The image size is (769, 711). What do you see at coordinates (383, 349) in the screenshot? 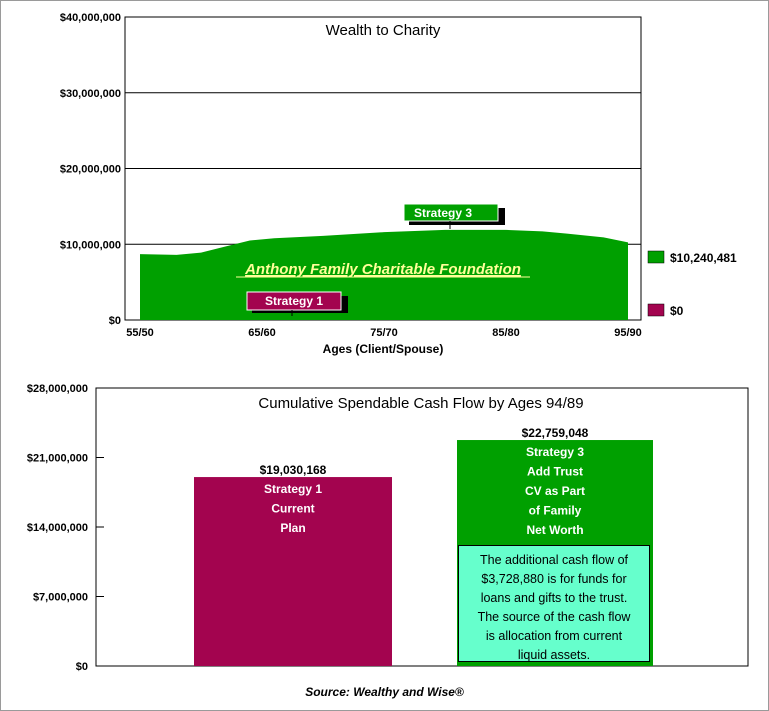
I see `top-x-axis-label: Ages (Client/Spouse)` at bounding box center [383, 349].